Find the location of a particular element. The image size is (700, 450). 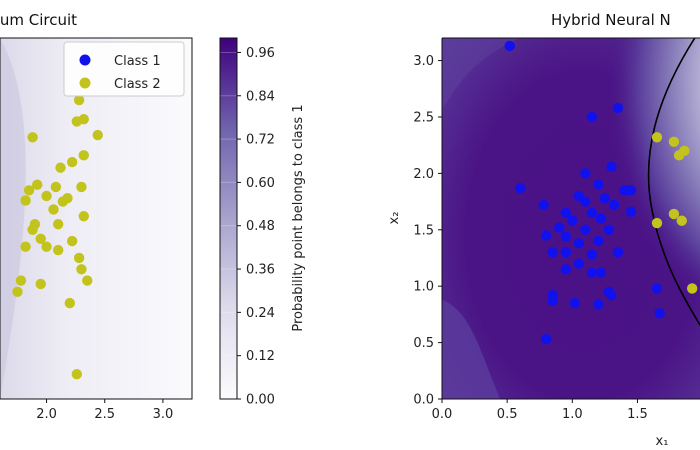

colorbar-tick-label: 0.96 is located at coordinates (260, 53).